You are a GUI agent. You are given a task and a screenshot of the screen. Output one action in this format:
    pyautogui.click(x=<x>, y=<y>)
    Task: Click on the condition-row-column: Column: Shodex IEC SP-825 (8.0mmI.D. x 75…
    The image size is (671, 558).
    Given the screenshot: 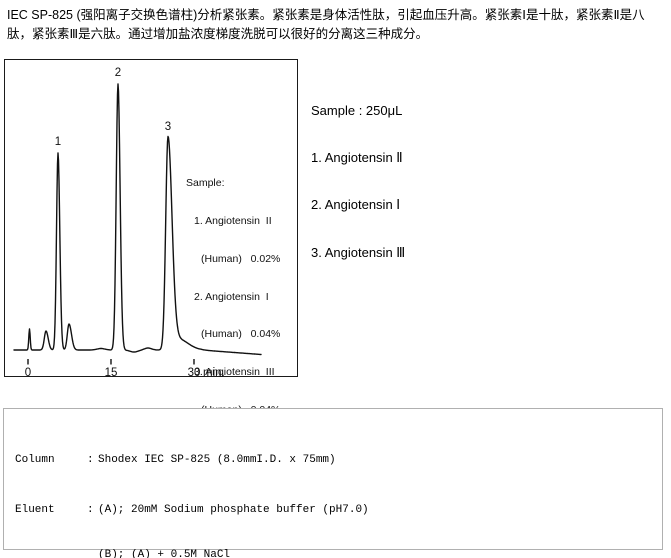 What is the action you would take?
    pyautogui.click(x=338, y=460)
    